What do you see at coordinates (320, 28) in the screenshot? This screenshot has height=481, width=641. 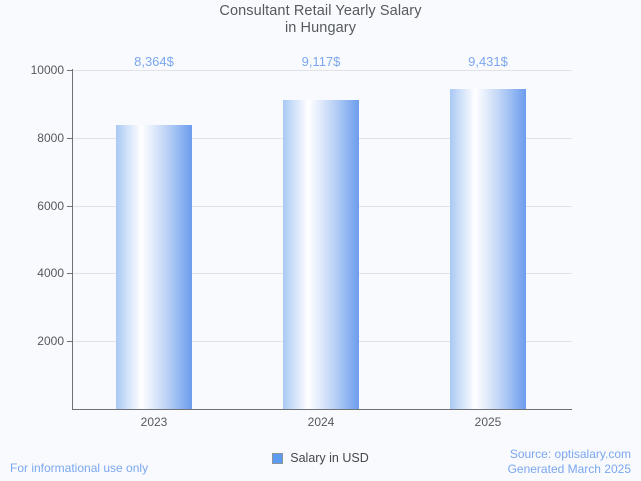 I see `chart-title-line-2: in Hungary` at bounding box center [320, 28].